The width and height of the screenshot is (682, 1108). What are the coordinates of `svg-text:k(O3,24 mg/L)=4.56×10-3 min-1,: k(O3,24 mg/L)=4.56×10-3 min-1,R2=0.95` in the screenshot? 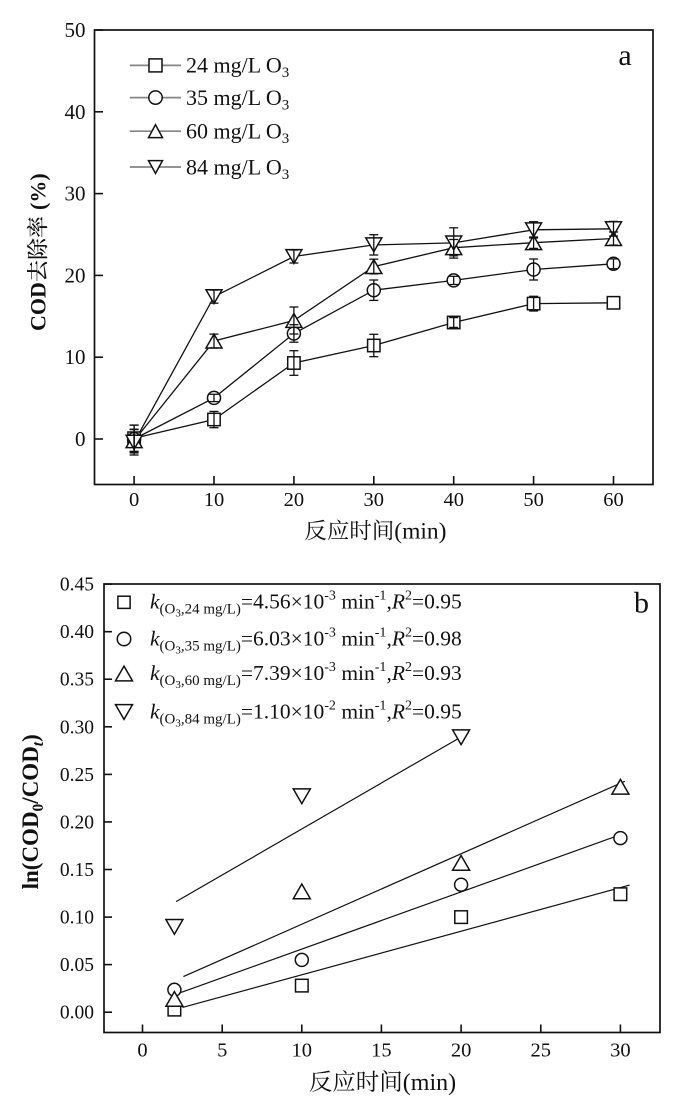 It's located at (306, 604).